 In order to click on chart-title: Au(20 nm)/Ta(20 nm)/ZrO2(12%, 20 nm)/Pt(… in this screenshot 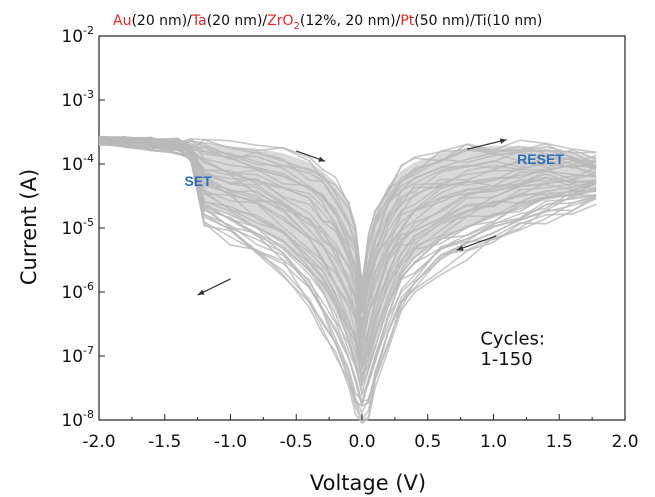, I will do `click(327, 22)`.